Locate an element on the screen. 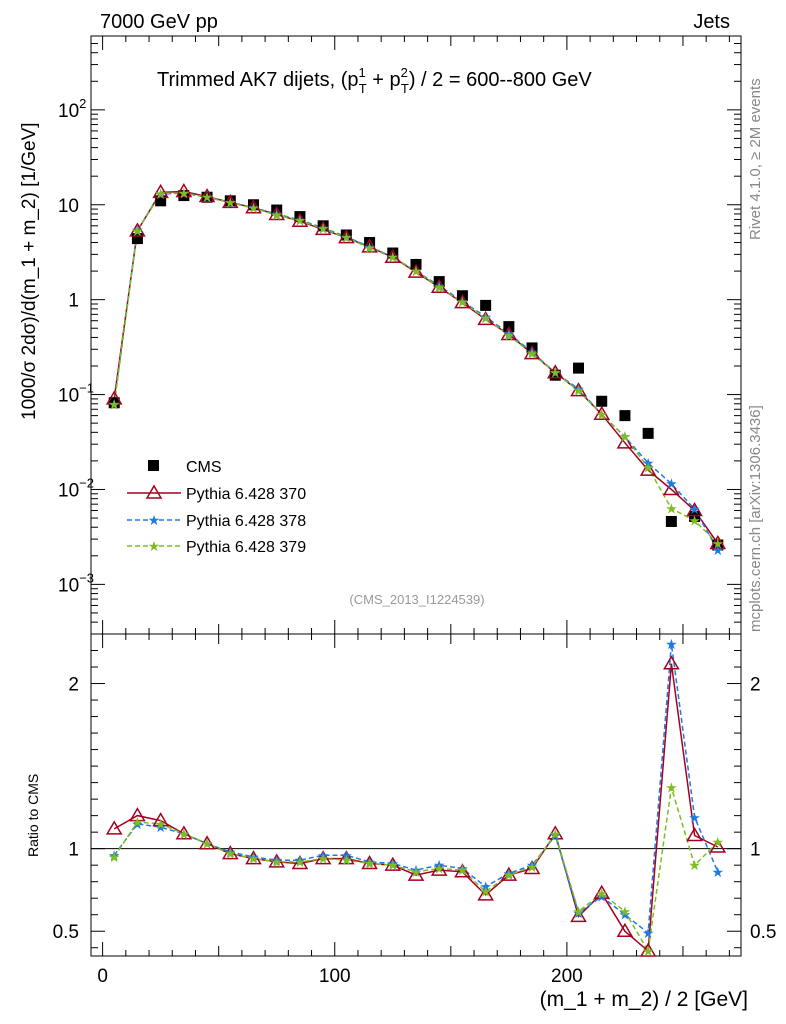 The height and width of the screenshot is (1024, 786). title-sup2: 2 is located at coordinates (404, 72).